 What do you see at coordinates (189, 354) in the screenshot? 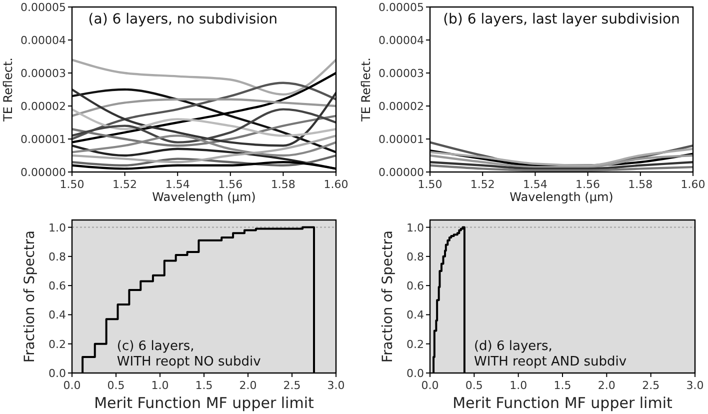
I see `text: (c) 6 layers, WITH reopt NO subdiv` at bounding box center [189, 354].